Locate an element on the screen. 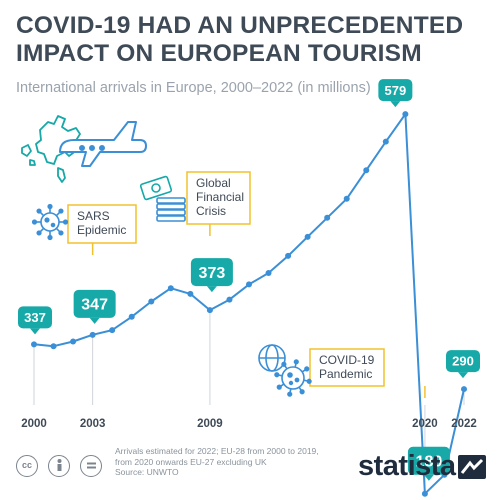 Image resolution: width=500 pixels, height=500 pixels. value-label-2019: 579 is located at coordinates (395, 93).